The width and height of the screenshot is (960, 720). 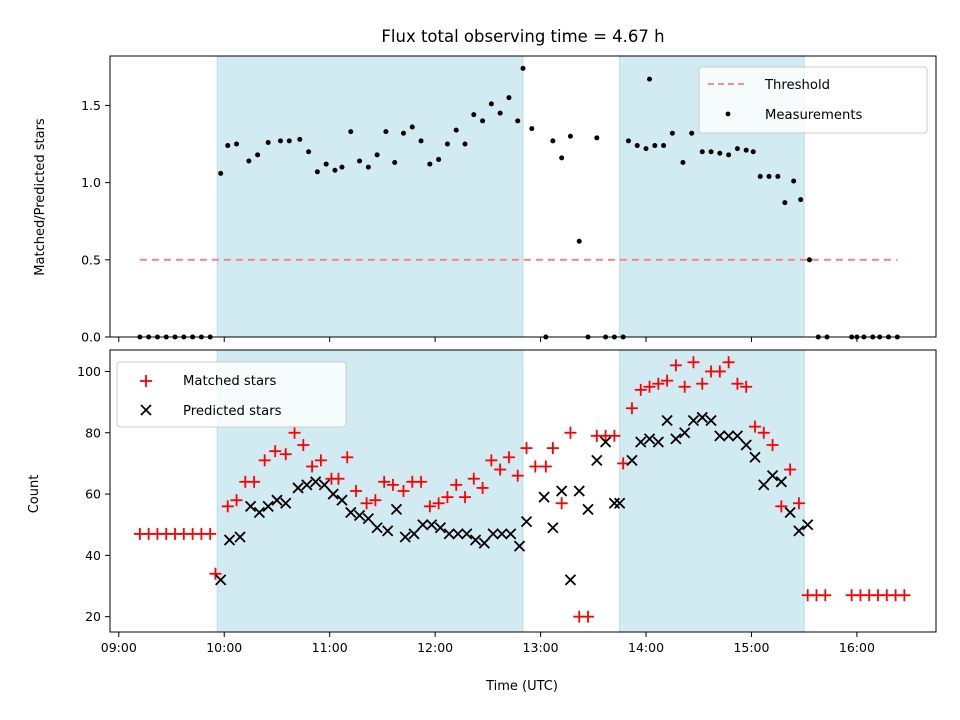 What do you see at coordinates (488, 339) in the screenshot?
I see `top-x-ticks` at bounding box center [488, 339].